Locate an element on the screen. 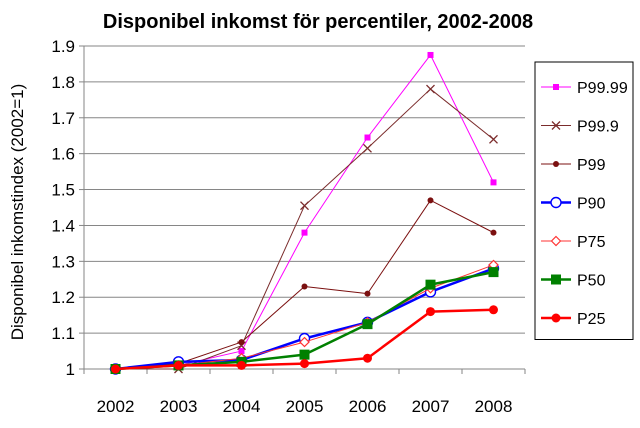 This screenshot has width=640, height=428. y-axis-label: Disponibel inkomstindex (2002=1) is located at coordinates (17, 212).